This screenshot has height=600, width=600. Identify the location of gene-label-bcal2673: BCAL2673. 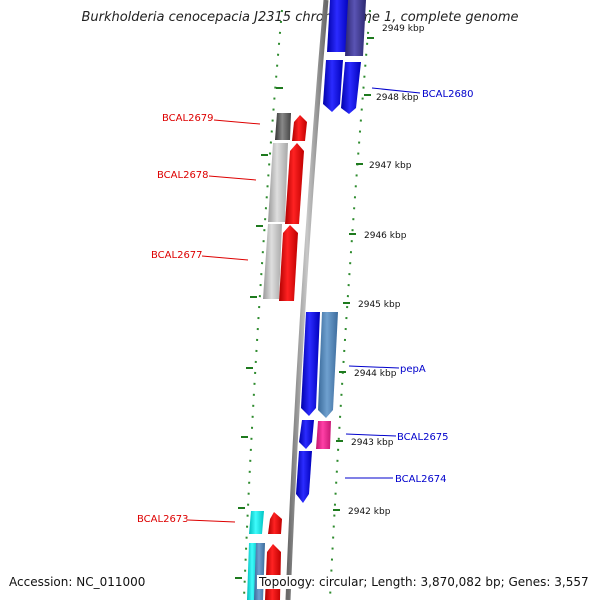
(163, 519).